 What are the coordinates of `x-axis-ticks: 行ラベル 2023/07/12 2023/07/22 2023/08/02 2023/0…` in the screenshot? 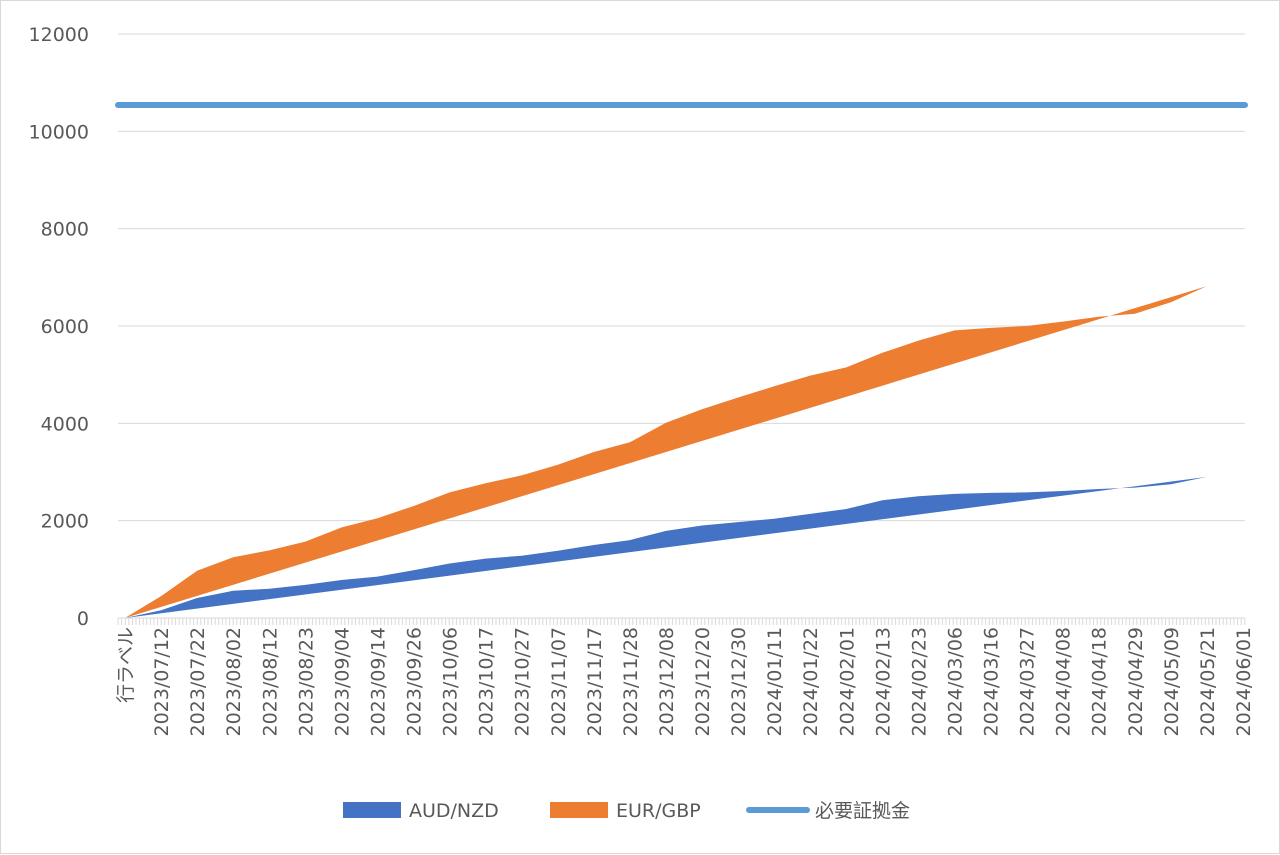 It's located at (685, 682).